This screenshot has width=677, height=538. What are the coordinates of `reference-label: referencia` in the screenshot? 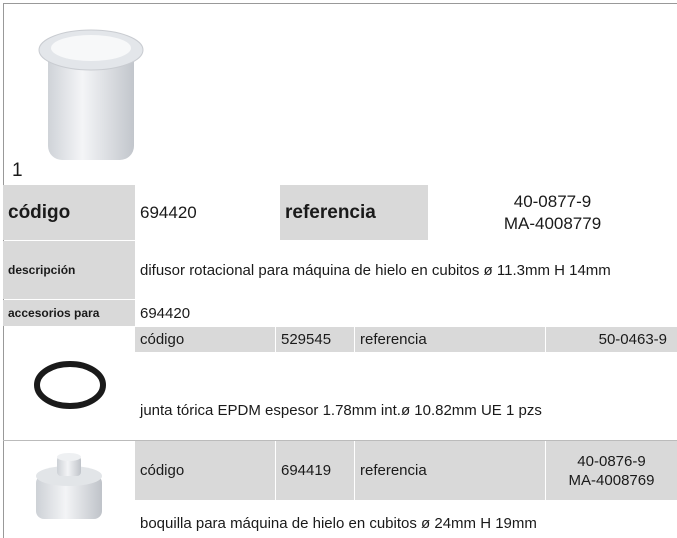 It's located at (354, 212).